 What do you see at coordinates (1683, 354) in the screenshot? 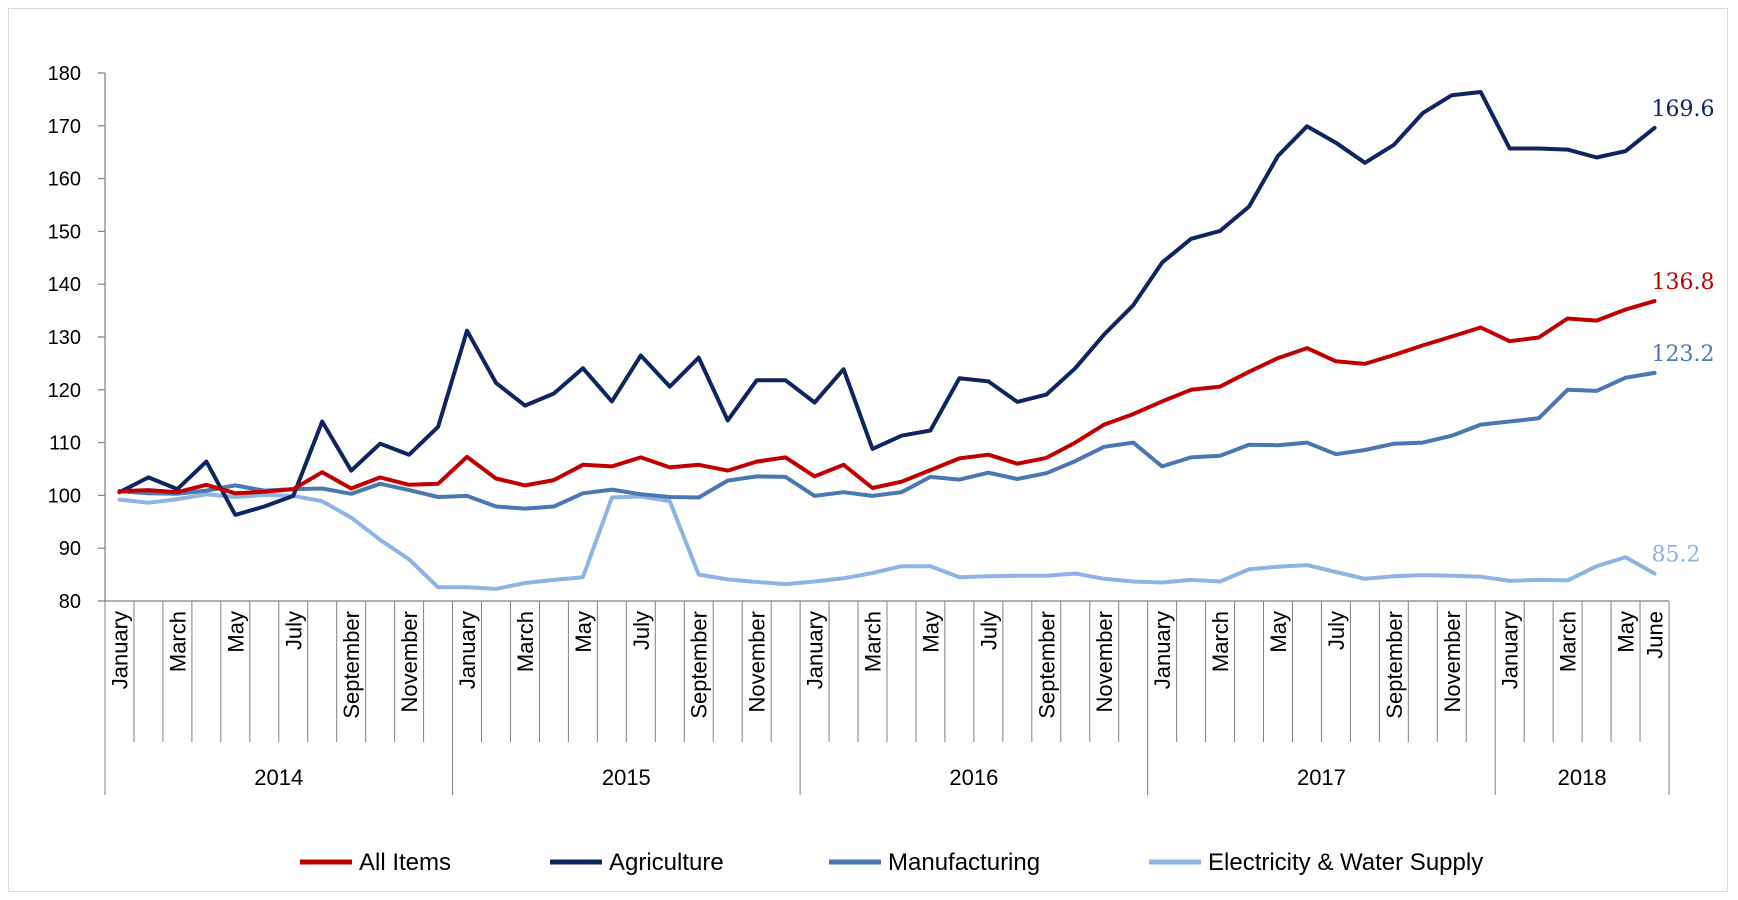
I see `end-value-label: 123.2` at bounding box center [1683, 354].